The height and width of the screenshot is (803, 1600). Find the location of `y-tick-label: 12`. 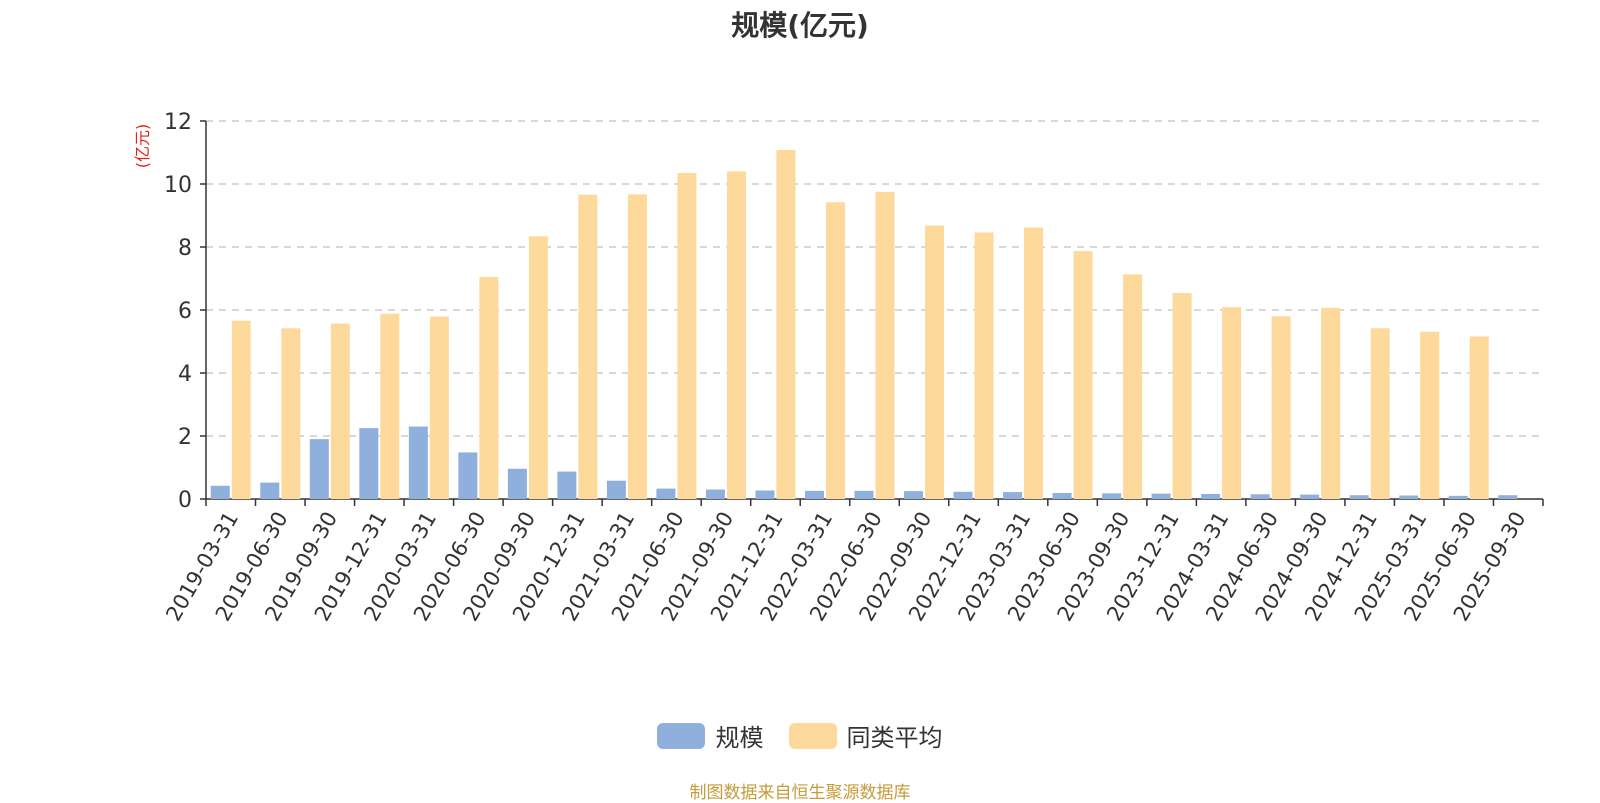

y-tick-label: 12 is located at coordinates (178, 122).